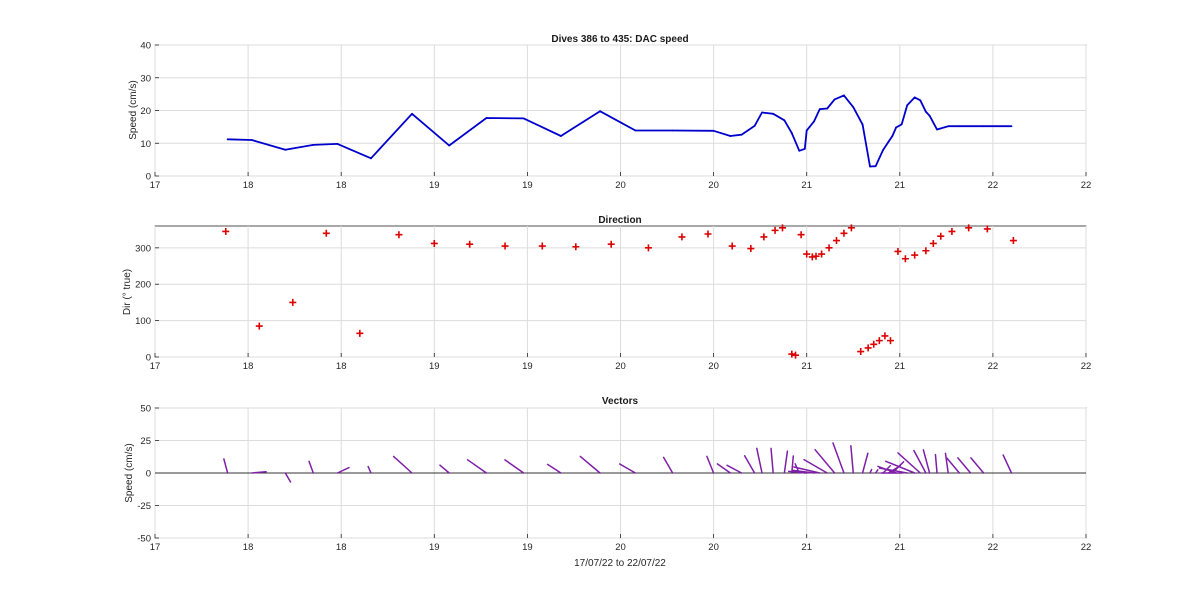 The image size is (1200, 605). Describe the element at coordinates (619, 131) in the screenshot. I see `speed-series-line` at that location.